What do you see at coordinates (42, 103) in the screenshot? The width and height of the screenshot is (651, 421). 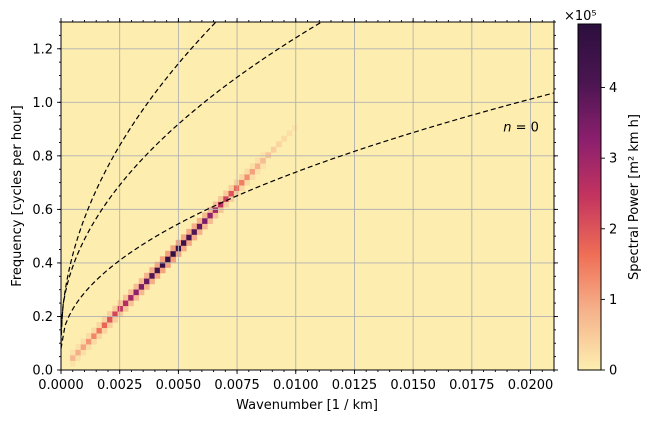 I see `y-tick-label: 1.0` at bounding box center [42, 103].